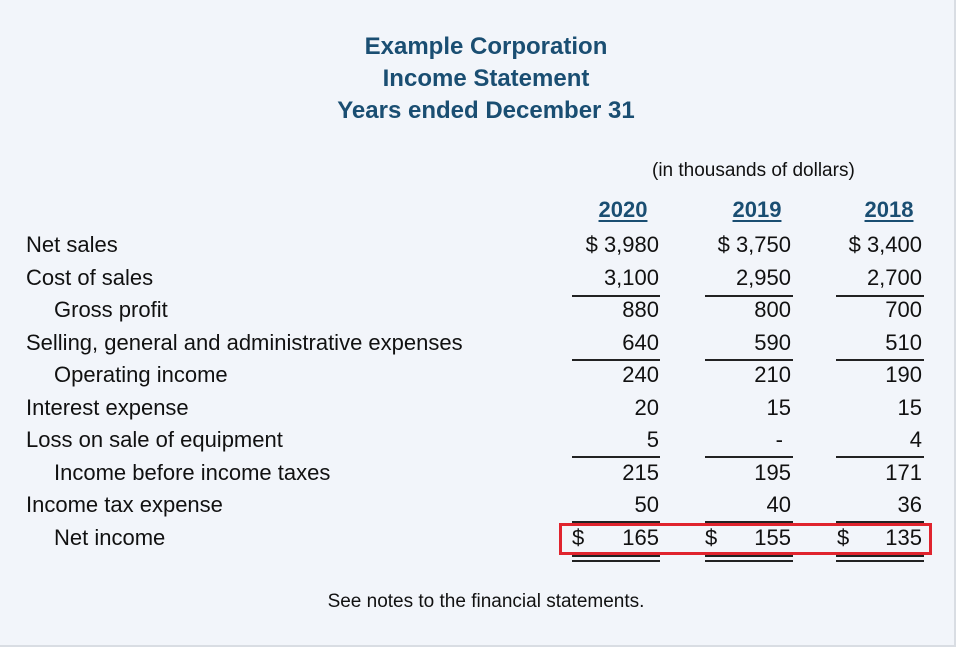 This screenshot has width=959, height=647. Describe the element at coordinates (772, 472) in the screenshot. I see `cell-income-before-taxes-2019: 195` at that location.